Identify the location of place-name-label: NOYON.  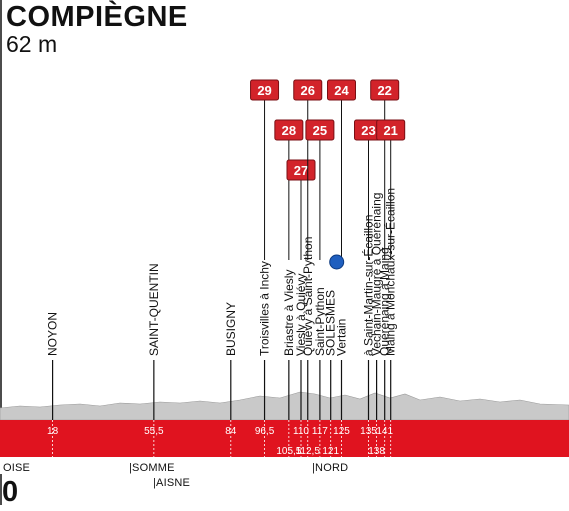
(53, 334).